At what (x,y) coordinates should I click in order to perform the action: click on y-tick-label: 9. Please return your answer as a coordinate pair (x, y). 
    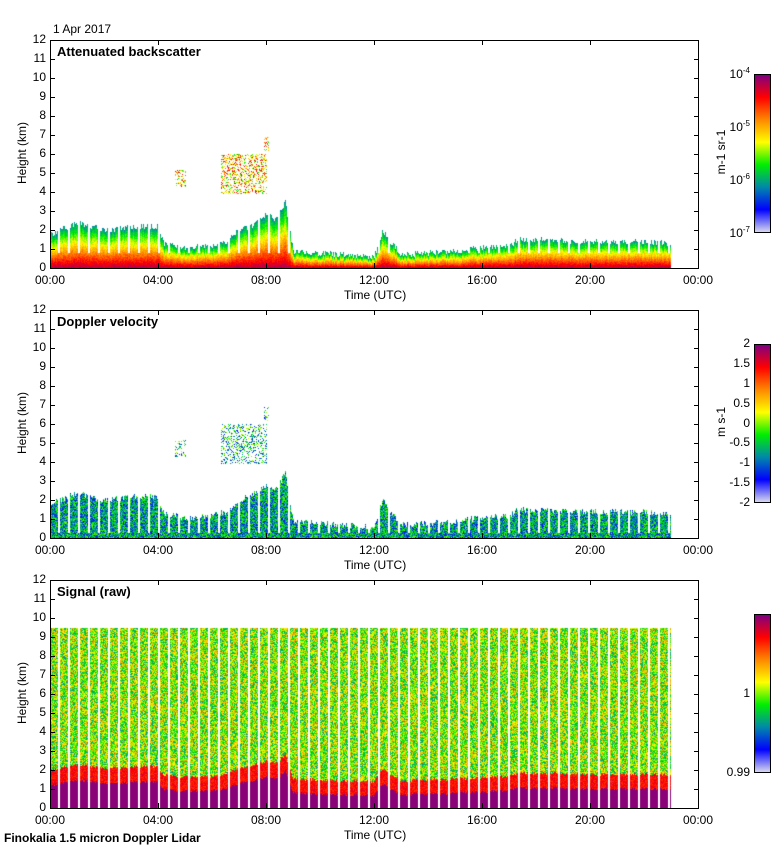
    Looking at the image, I should click on (42, 96).